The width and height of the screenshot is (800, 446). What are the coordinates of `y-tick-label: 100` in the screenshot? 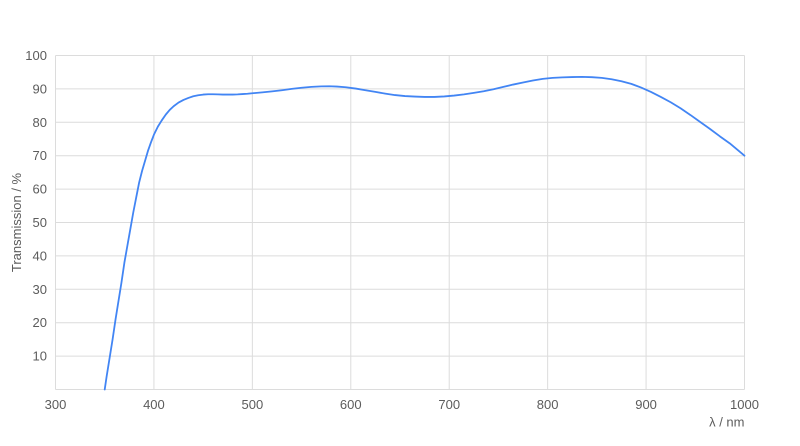 It's located at (36, 55).